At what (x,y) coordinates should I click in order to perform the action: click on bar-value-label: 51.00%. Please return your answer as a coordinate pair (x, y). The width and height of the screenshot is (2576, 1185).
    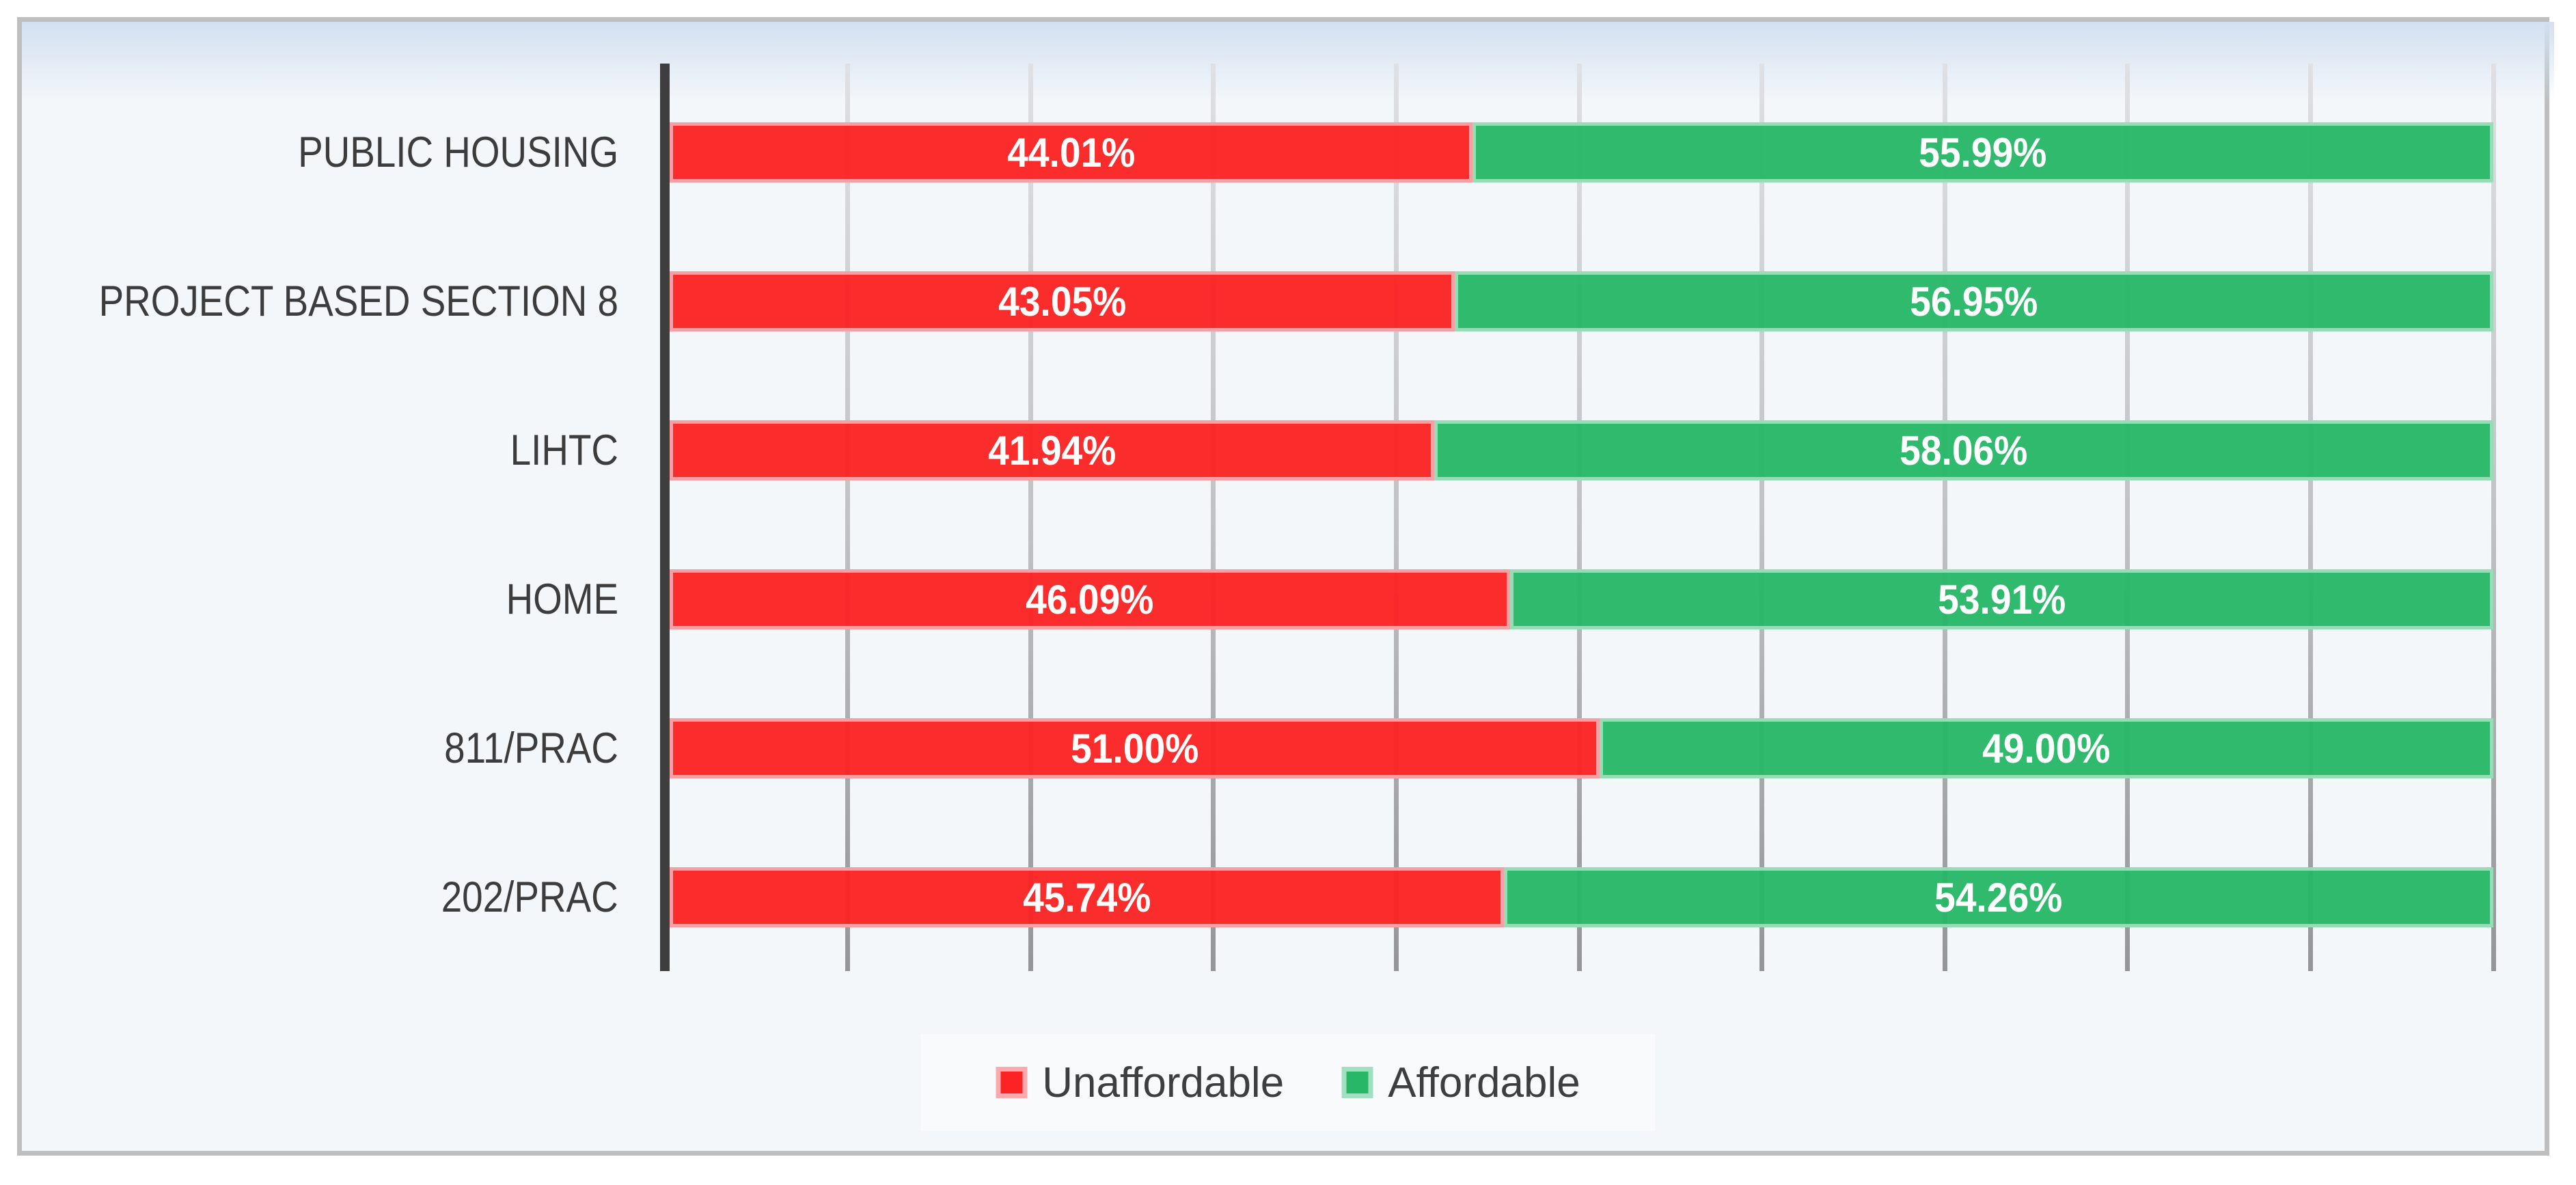
    Looking at the image, I should click on (1134, 749).